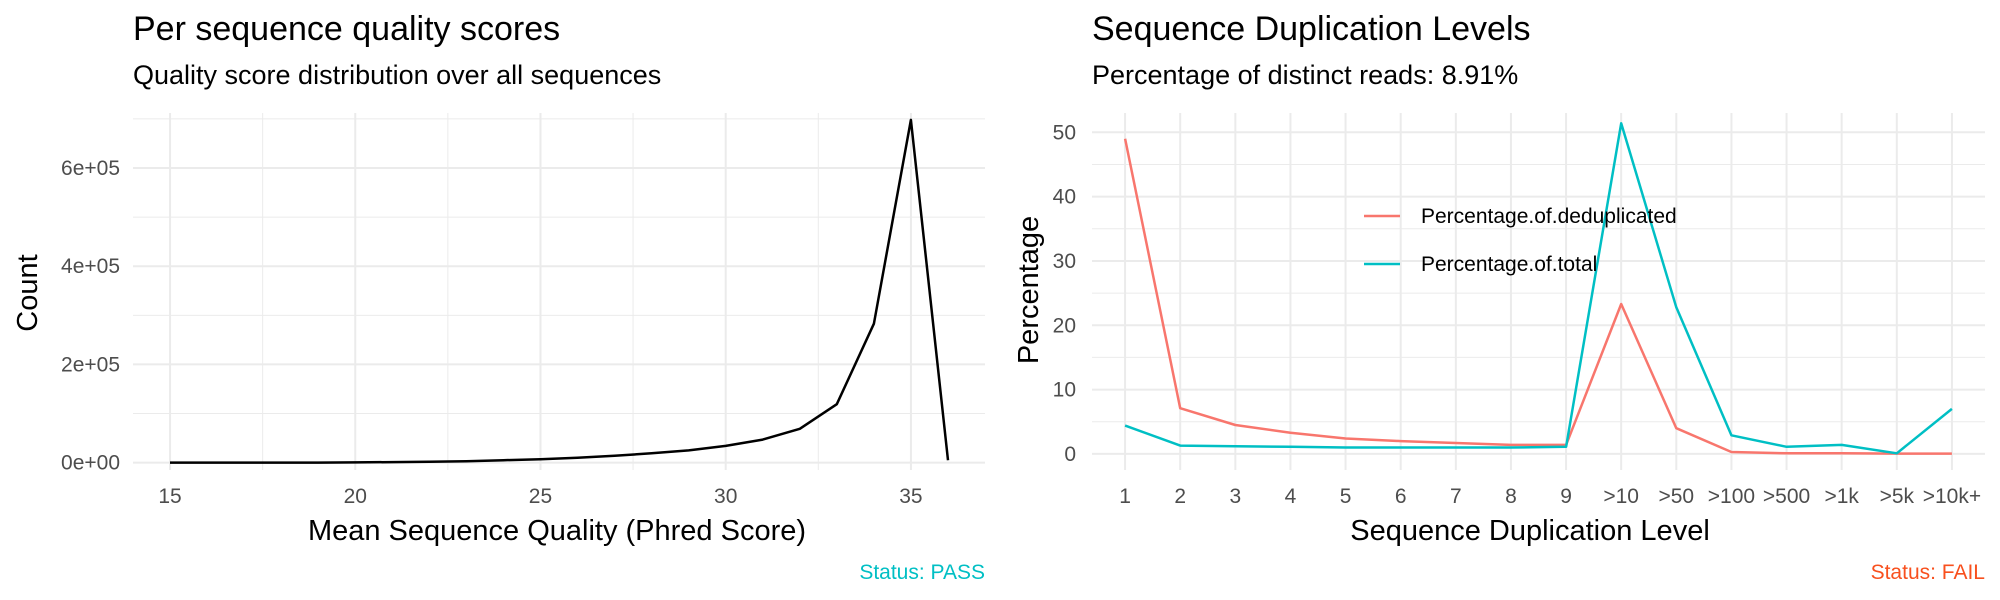  I want to click on x-tick-label: >5k, so click(1897, 496).